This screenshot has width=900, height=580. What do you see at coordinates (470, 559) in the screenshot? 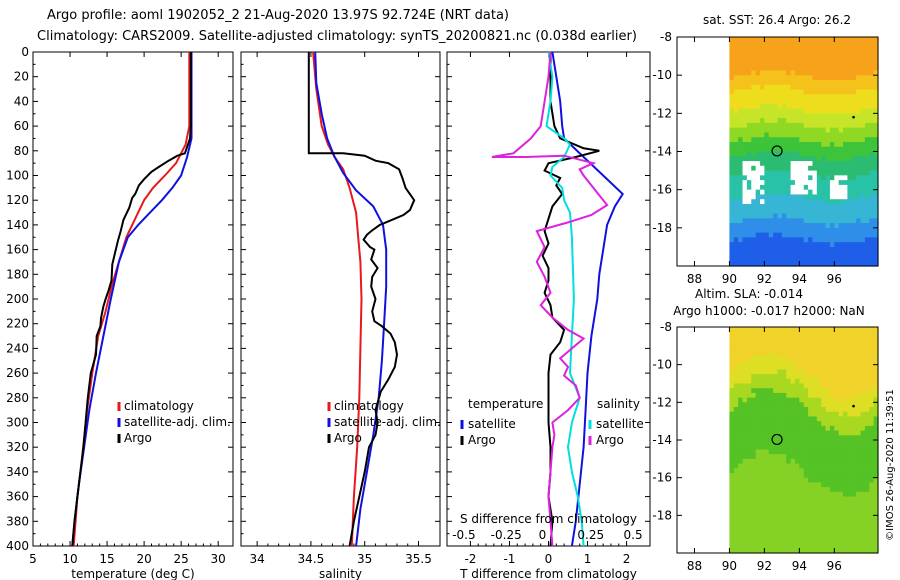
I see `difference-xtick-label: -2` at bounding box center [470, 559].